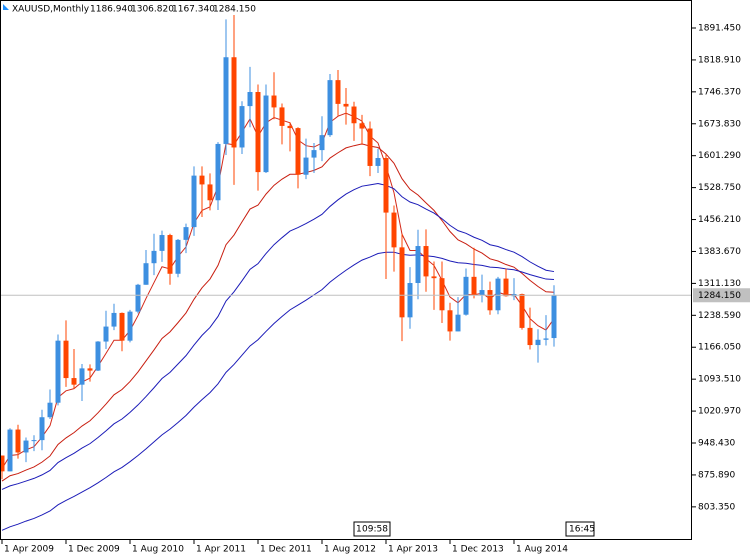  Describe the element at coordinates (234, 10) in the screenshot. I see `ohlc-close: 1284.150` at that location.